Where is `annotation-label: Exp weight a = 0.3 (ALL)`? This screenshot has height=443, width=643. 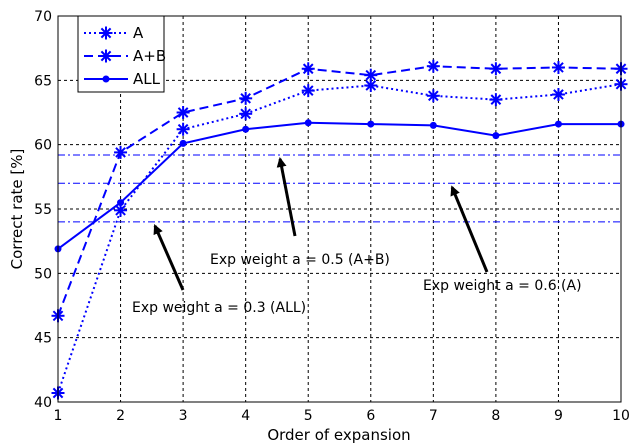
annotation-label: Exp weight a = 0.3 (ALL) is located at coordinates (219, 308).